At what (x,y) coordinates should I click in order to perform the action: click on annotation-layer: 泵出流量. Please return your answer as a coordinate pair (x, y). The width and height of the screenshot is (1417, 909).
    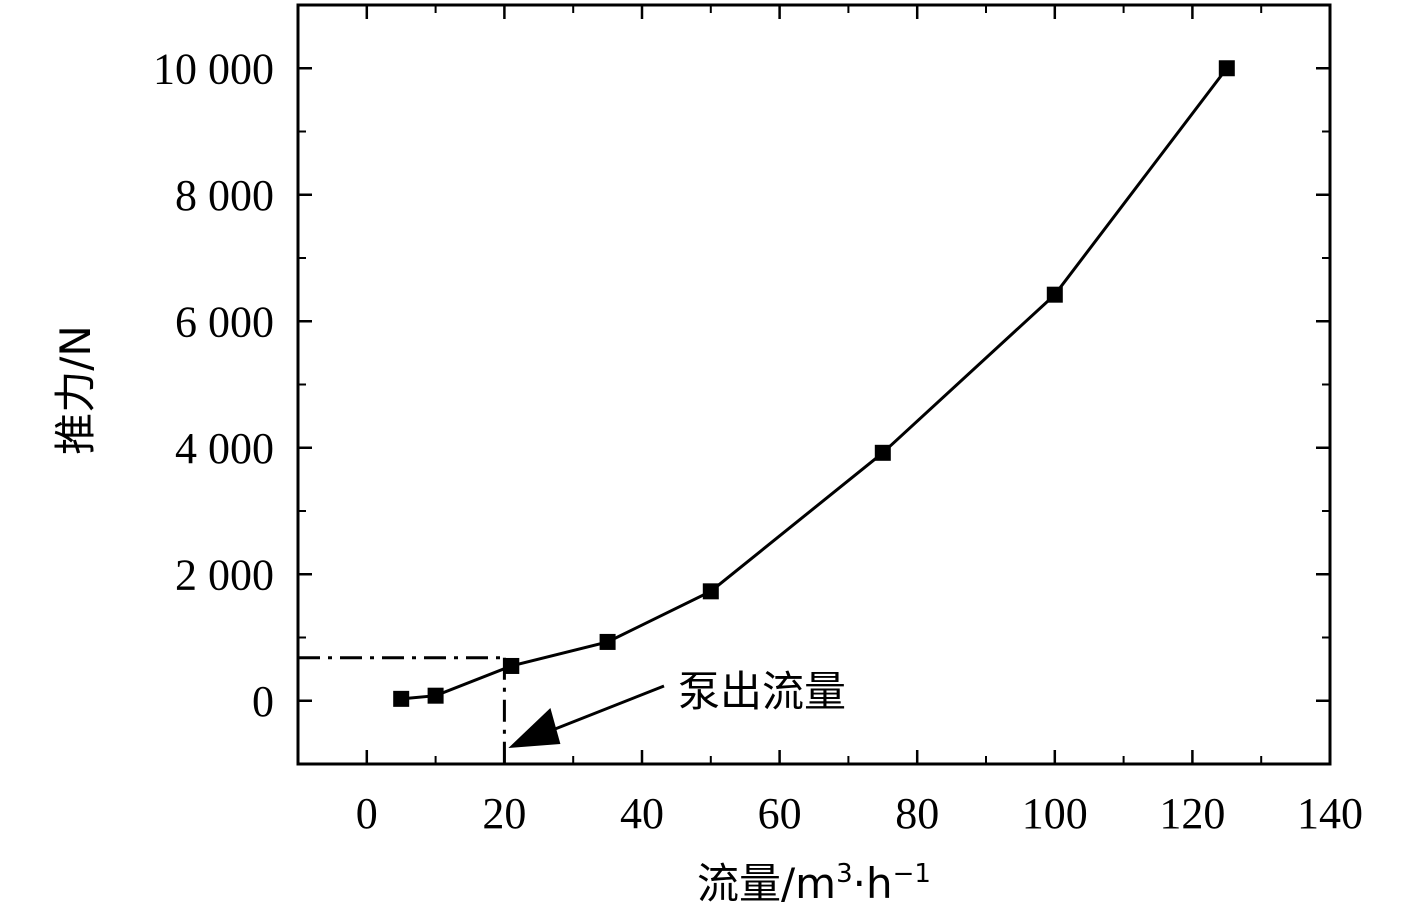
    Looking at the image, I should click on (677, 707).